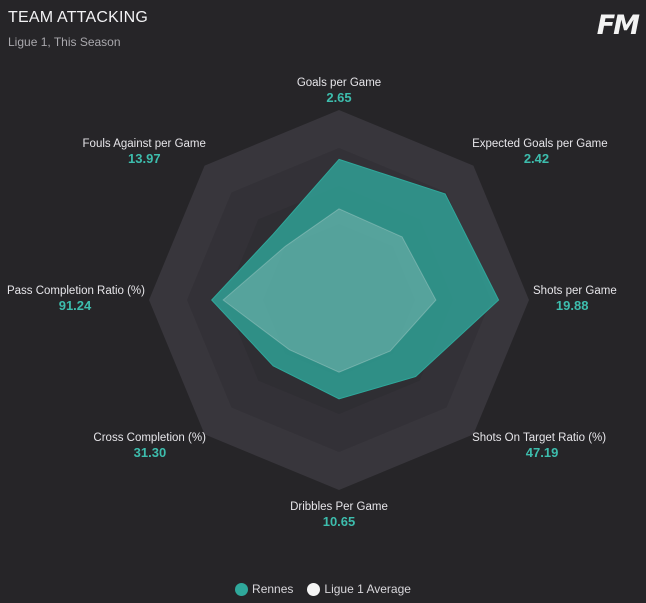 The image size is (646, 603). What do you see at coordinates (76, 291) in the screenshot?
I see `axis-label-6: Pass Completion Ratio (%)` at bounding box center [76, 291].